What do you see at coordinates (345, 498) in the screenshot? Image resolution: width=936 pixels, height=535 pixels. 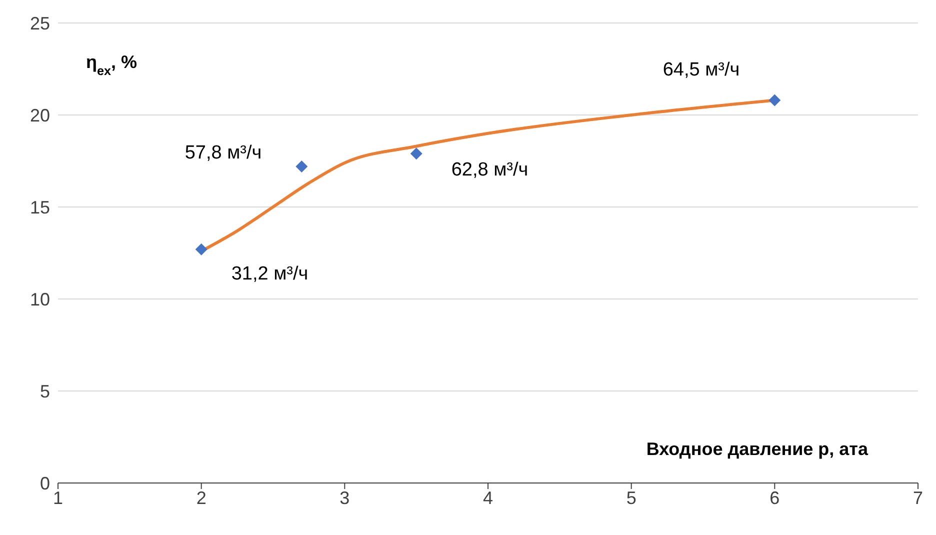 I see `x-tick-label: 3` at bounding box center [345, 498].